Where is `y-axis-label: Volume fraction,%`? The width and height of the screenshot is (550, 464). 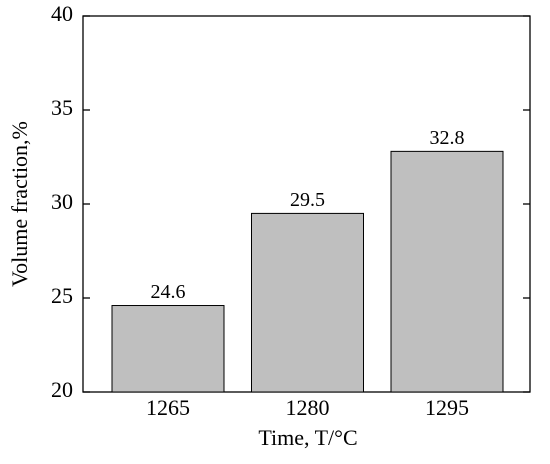 y-axis-label: Volume fraction,% is located at coordinates (19, 204).